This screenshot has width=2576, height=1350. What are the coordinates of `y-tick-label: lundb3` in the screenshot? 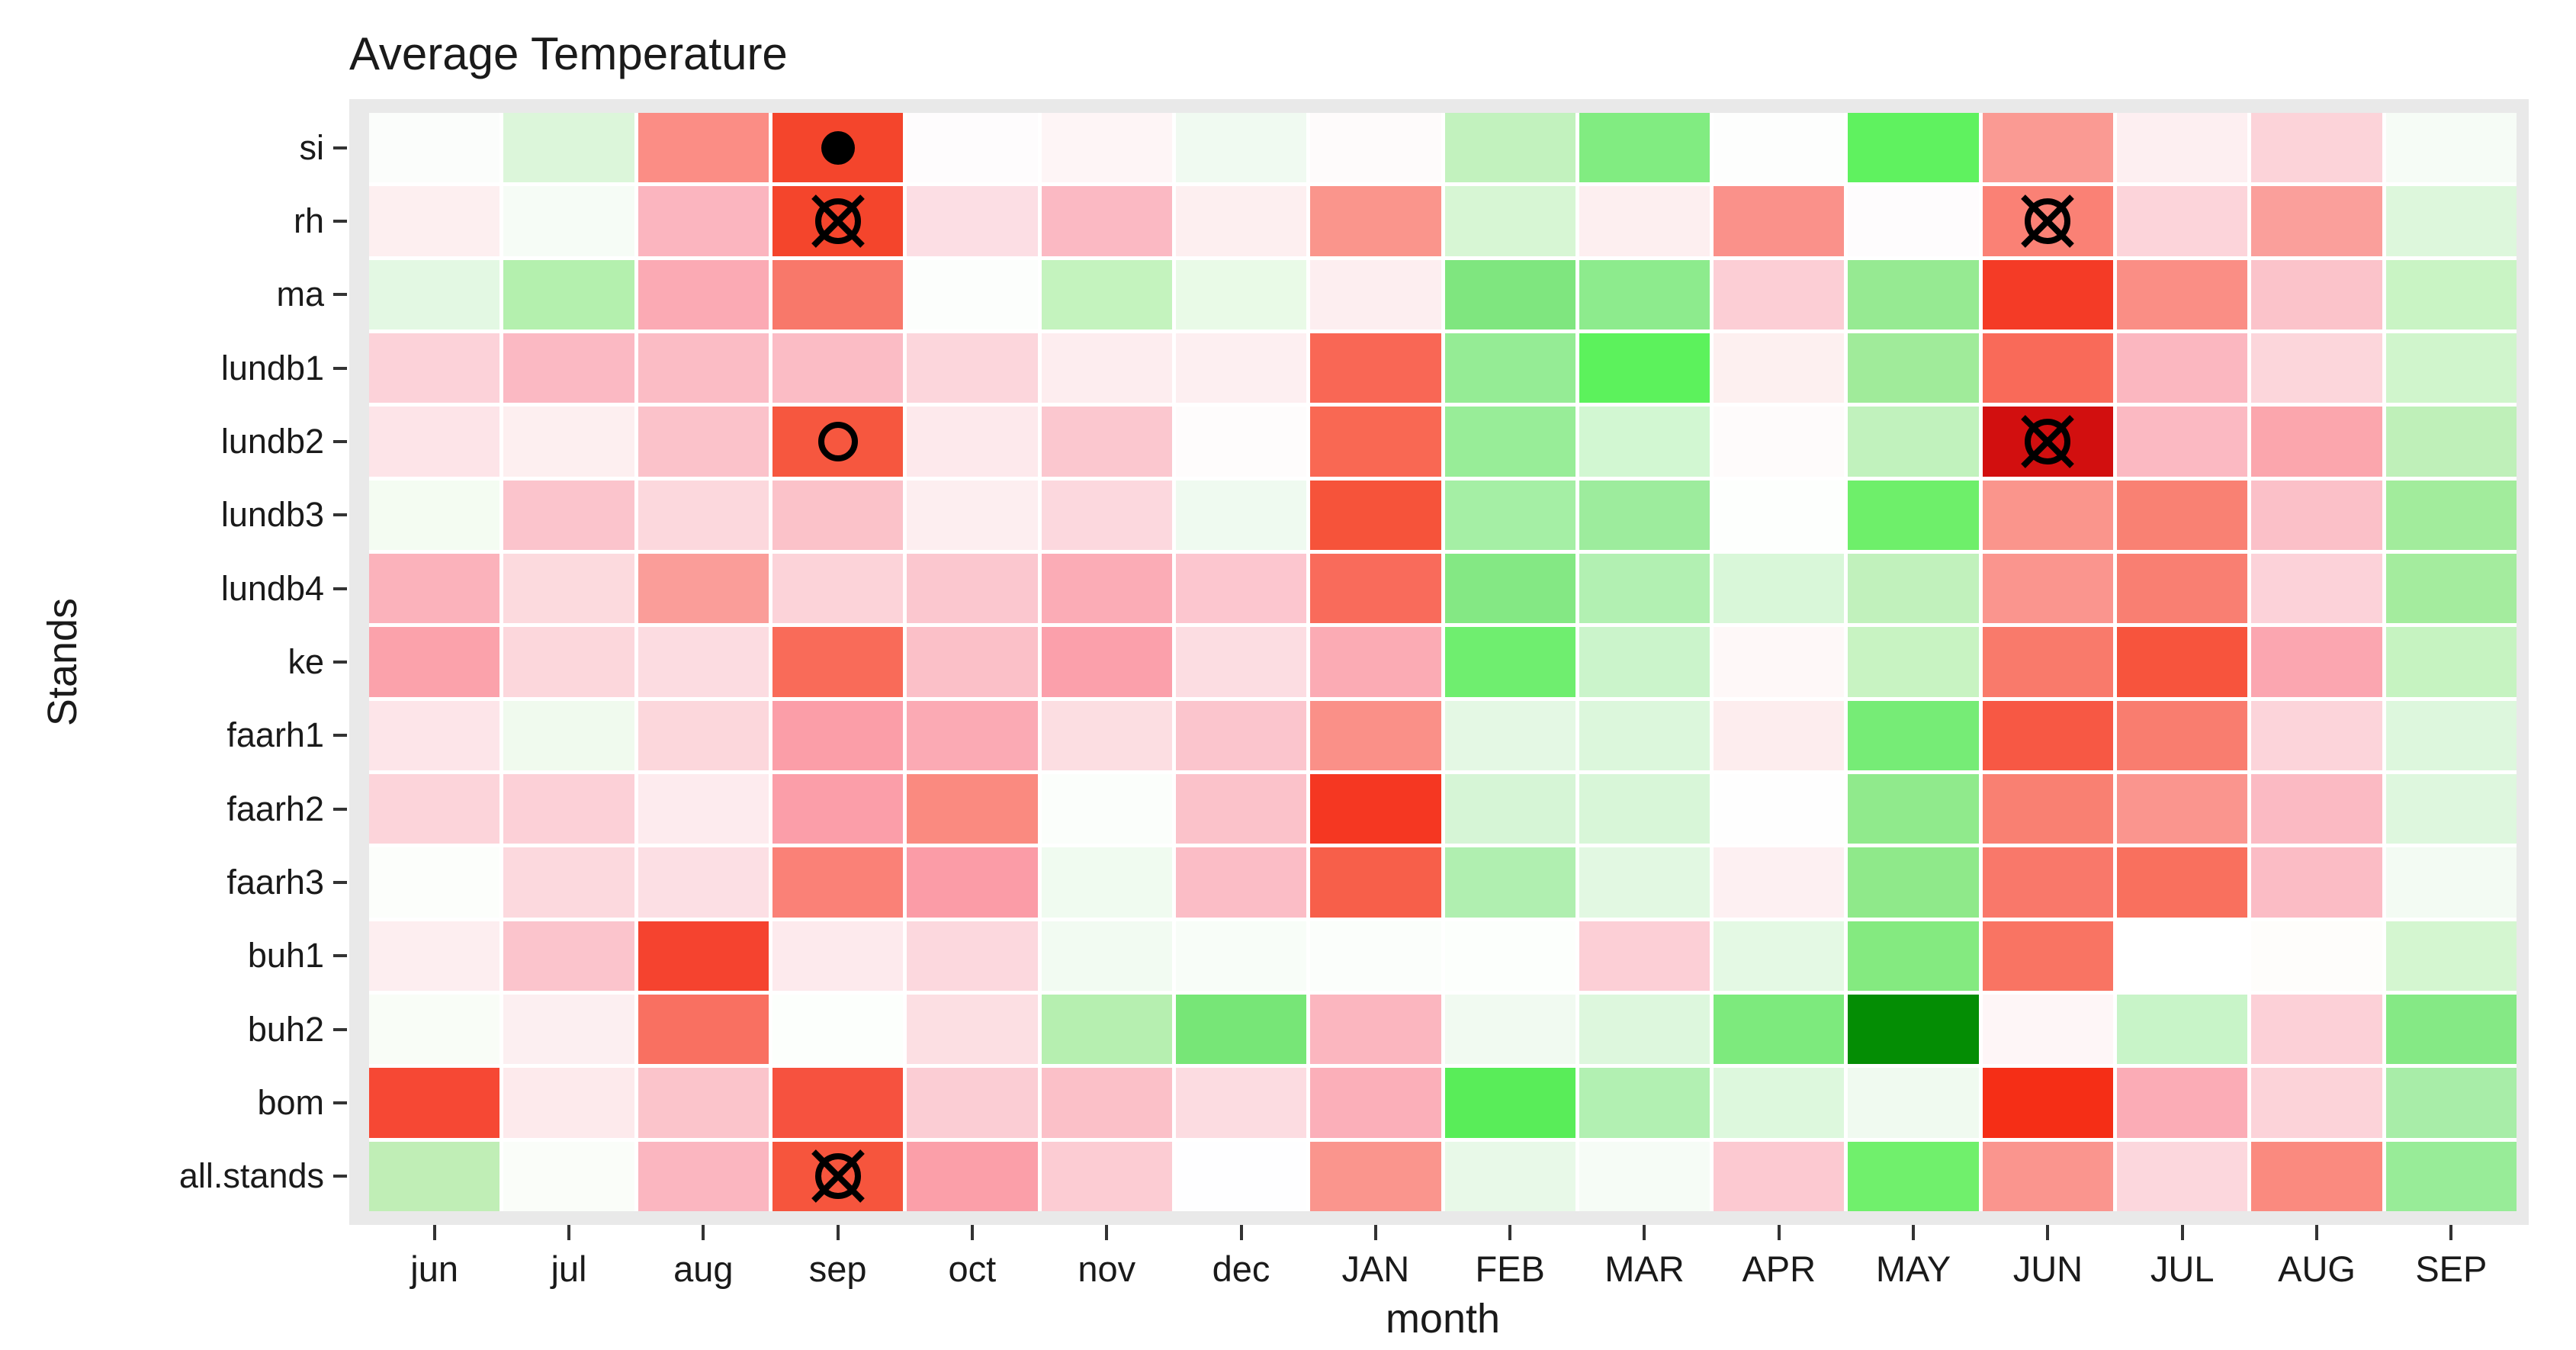 It's located at (272, 515).